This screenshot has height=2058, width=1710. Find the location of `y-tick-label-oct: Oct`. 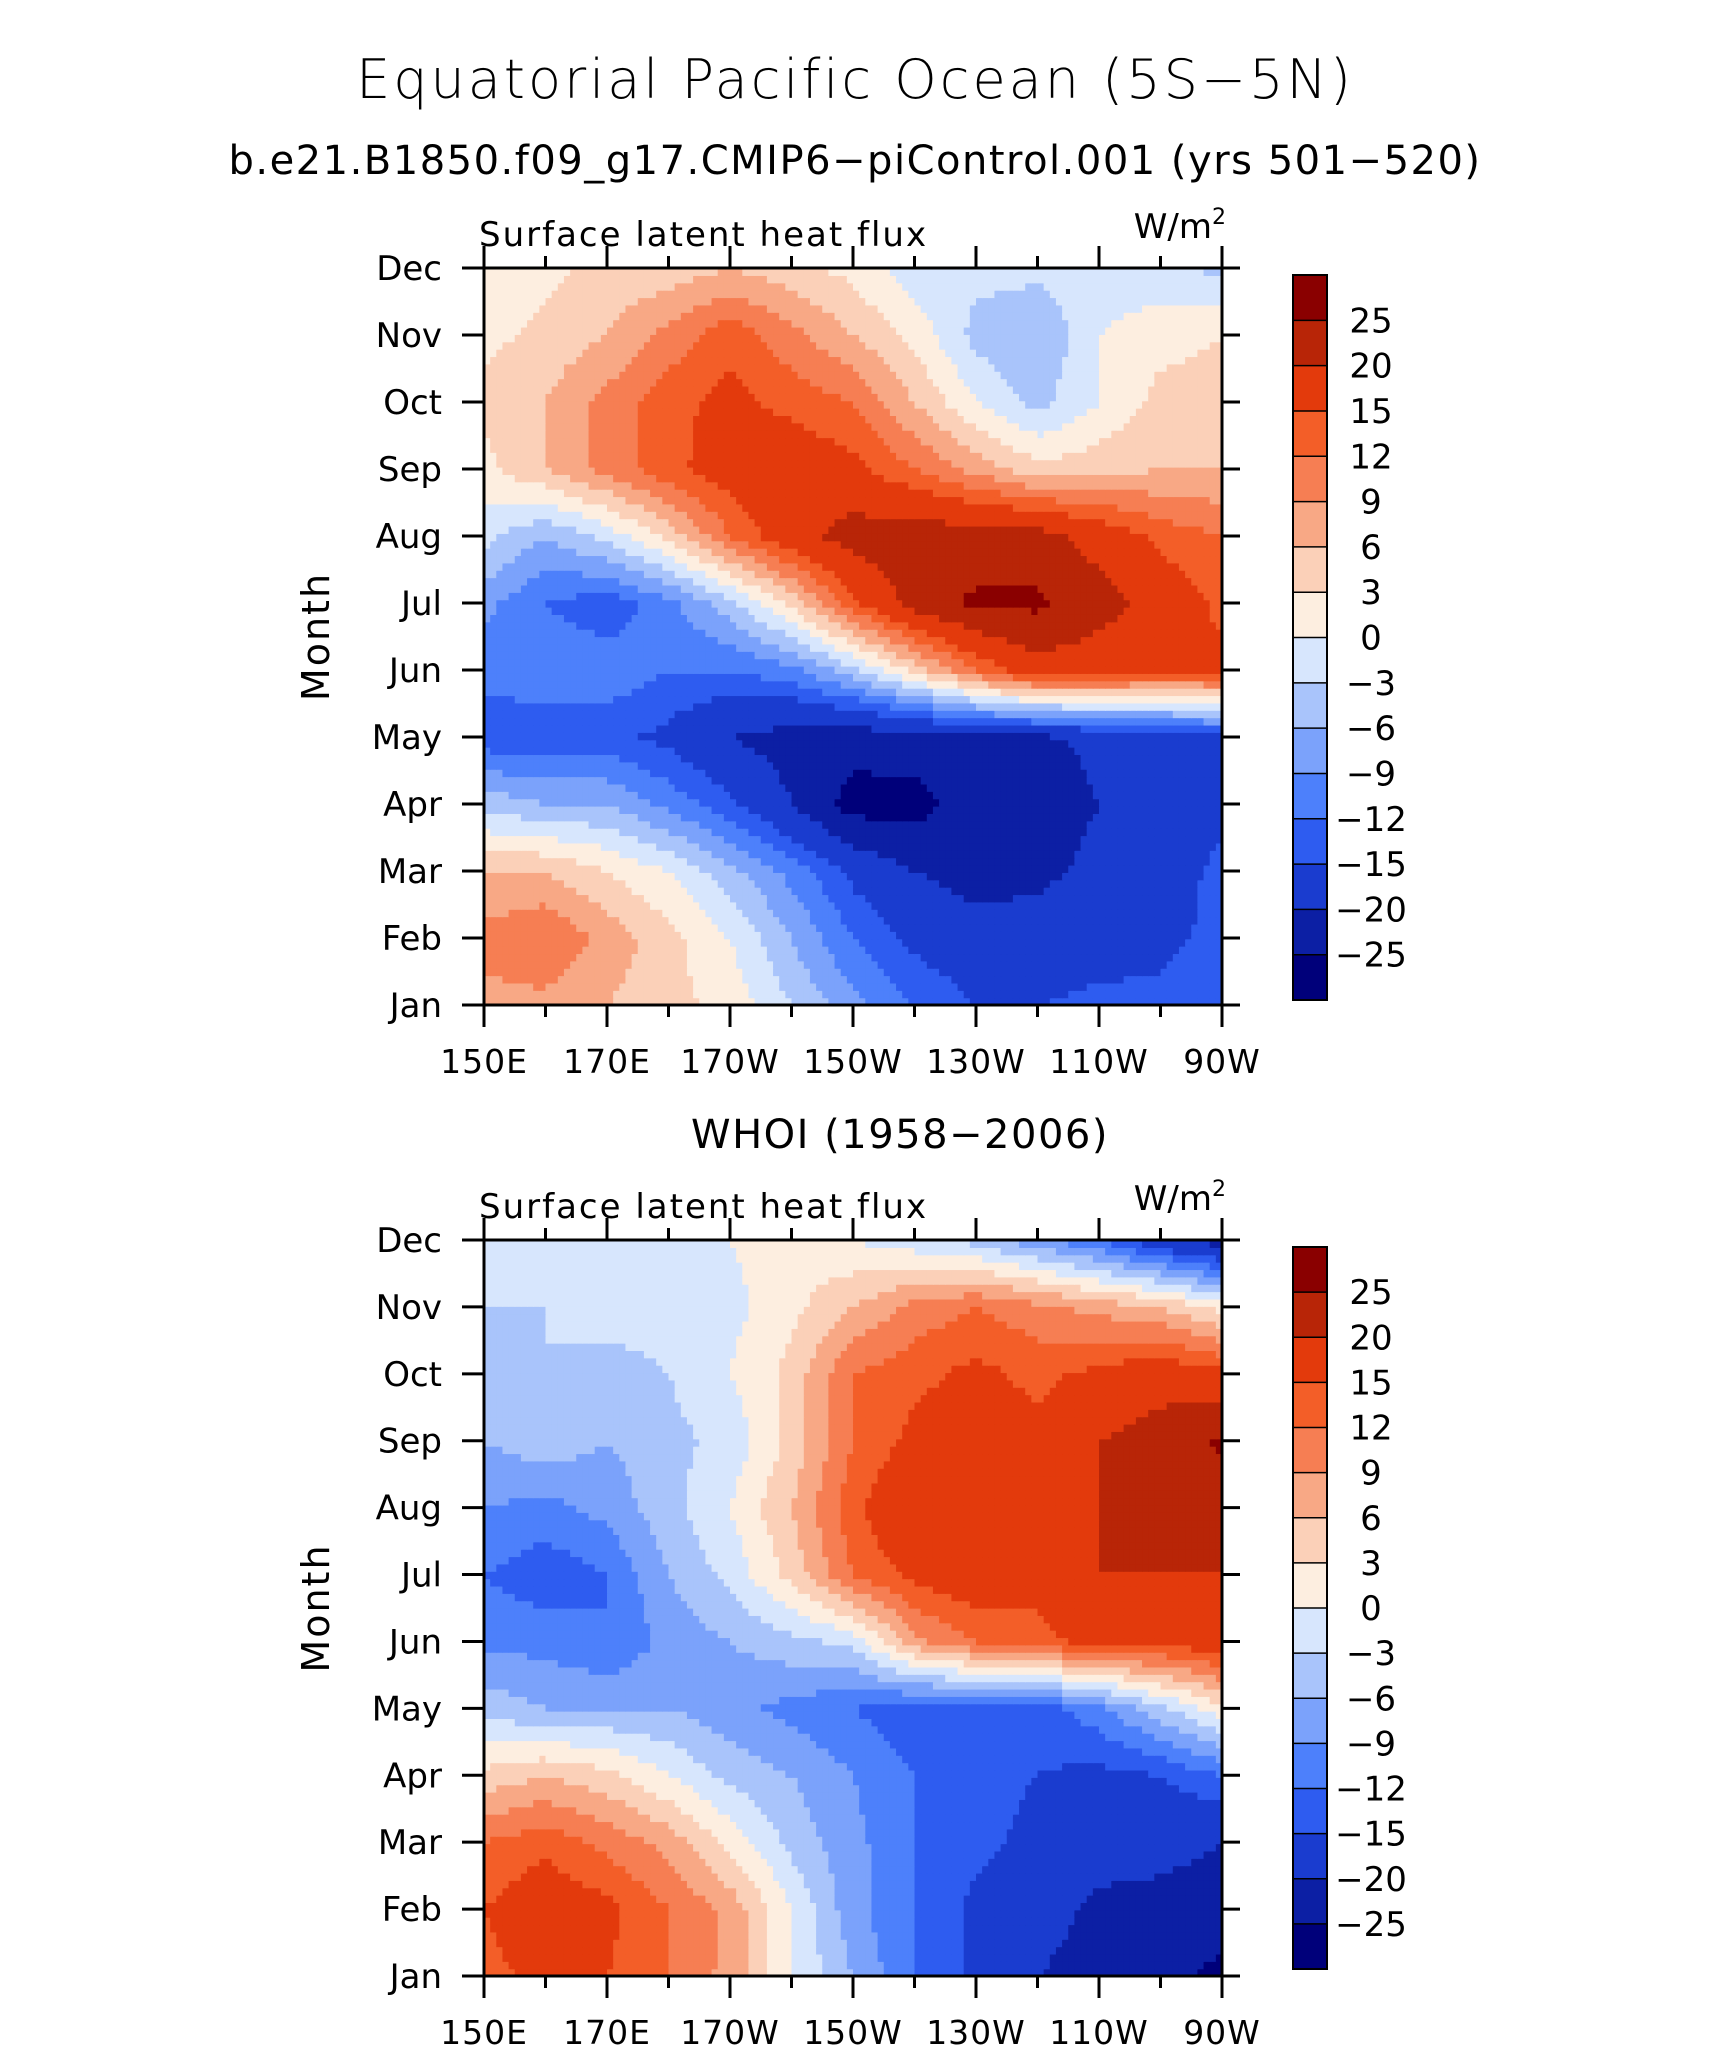

y-tick-label-oct: Oct is located at coordinates (412, 403).